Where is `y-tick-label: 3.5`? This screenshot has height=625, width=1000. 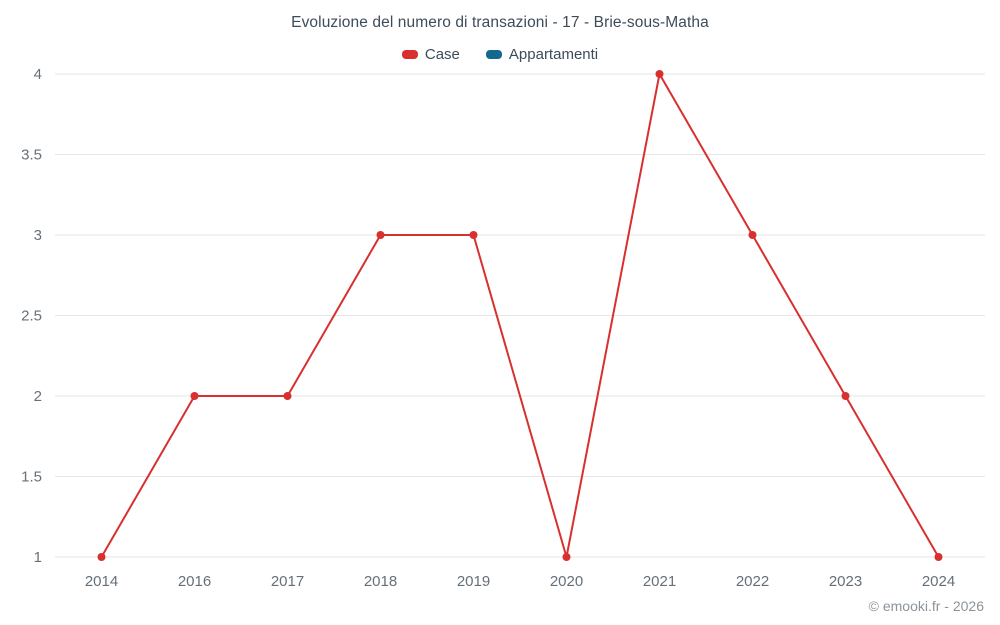
y-tick-label: 3.5 is located at coordinates (31, 155).